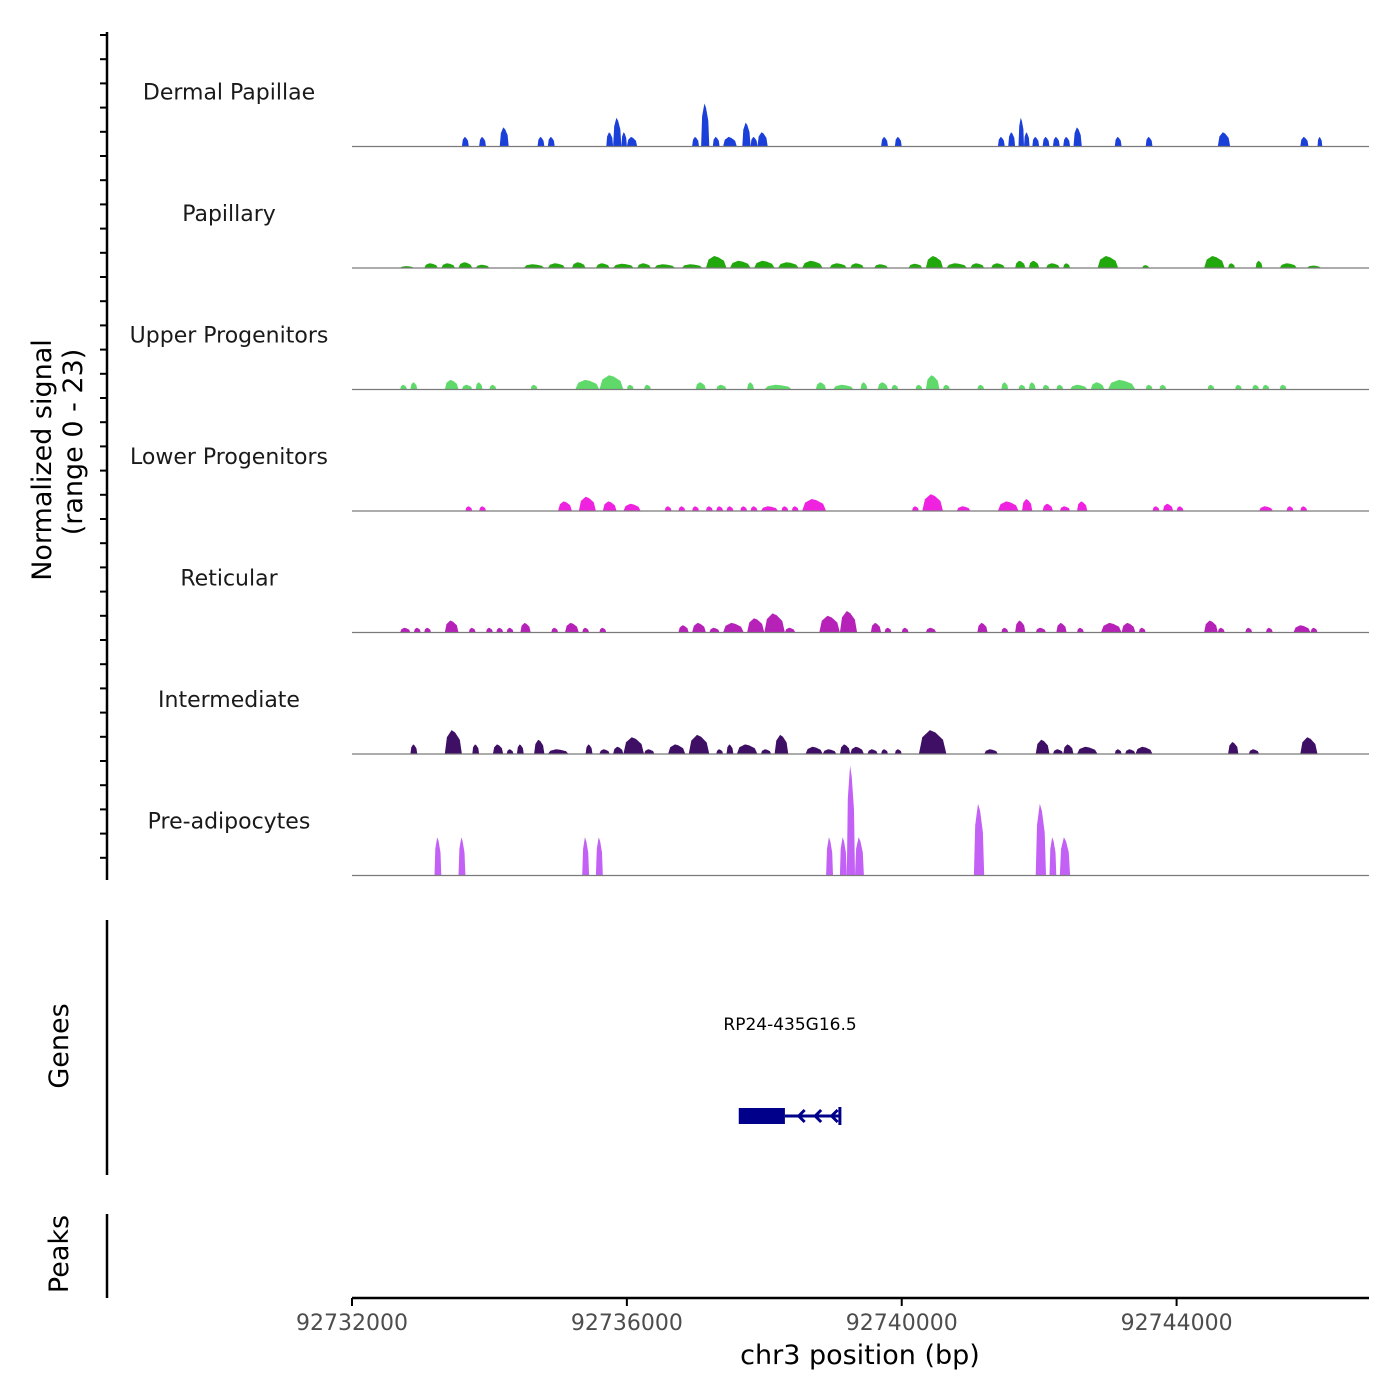 Image resolution: width=1400 pixels, height=1400 pixels. I want to click on track-label: Pre-adipocytes, so click(229, 822).